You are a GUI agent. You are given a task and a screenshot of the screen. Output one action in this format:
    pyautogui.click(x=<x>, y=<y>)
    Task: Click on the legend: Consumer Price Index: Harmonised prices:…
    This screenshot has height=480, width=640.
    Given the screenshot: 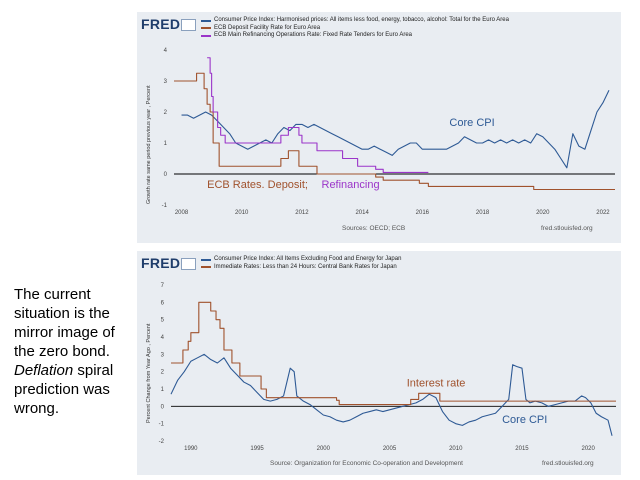 What is the action you would take?
    pyautogui.click(x=355, y=28)
    